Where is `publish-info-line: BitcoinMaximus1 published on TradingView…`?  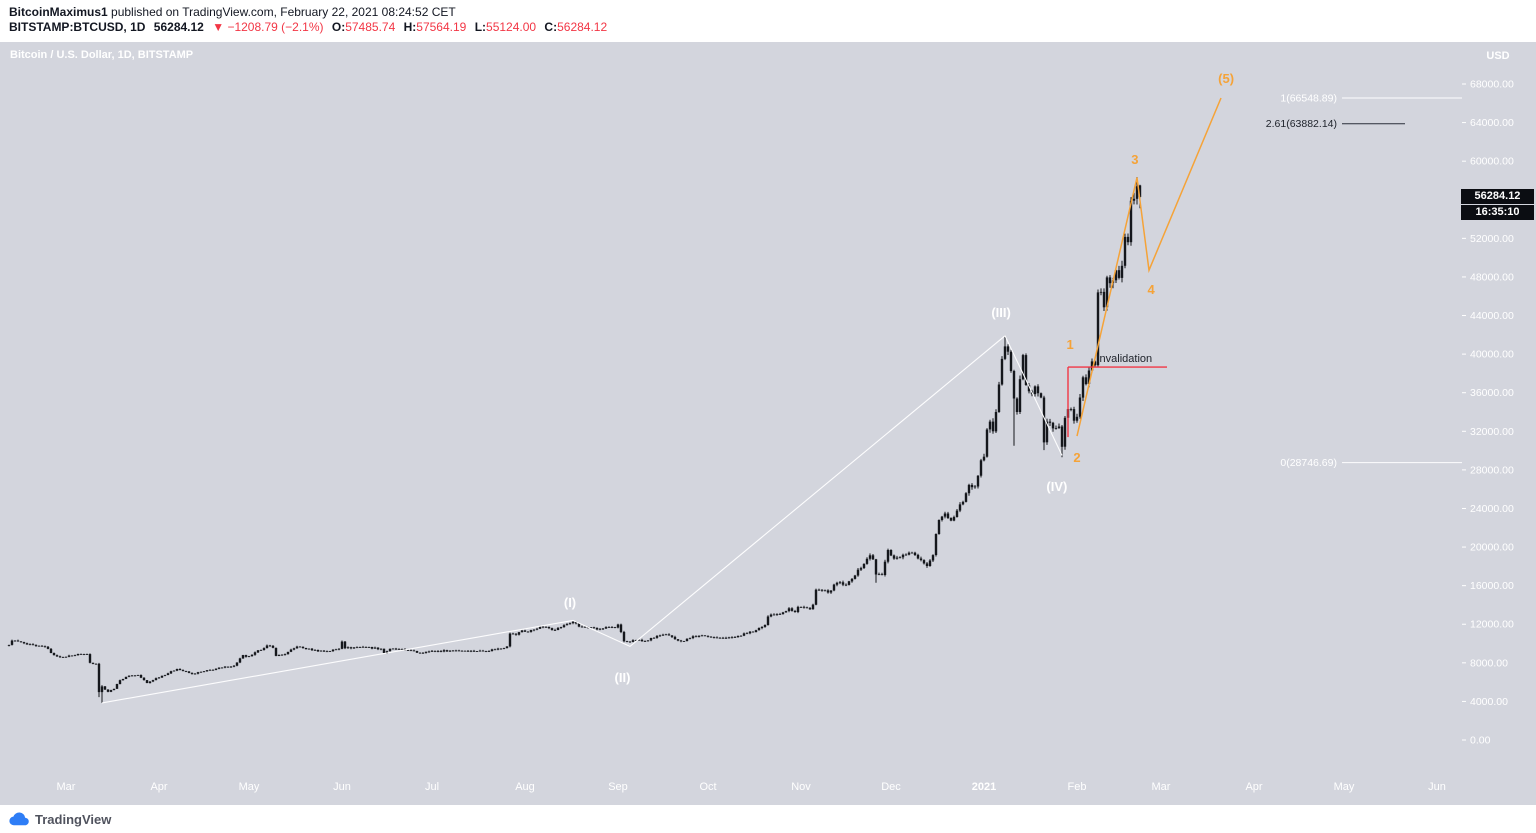 publish-info-line: BitcoinMaximus1 published on TradingView… is located at coordinates (772, 12).